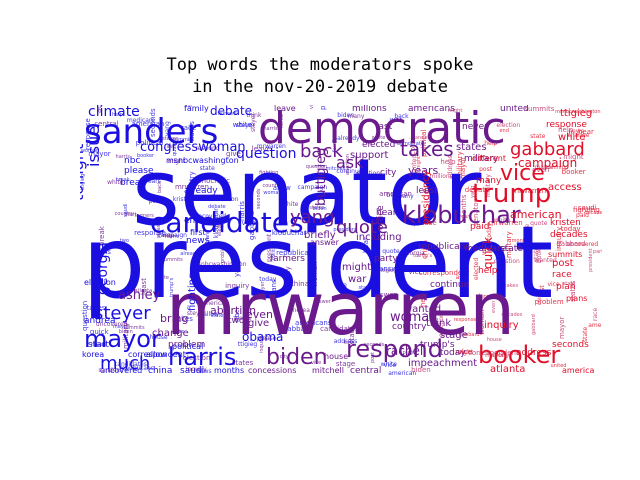 Image resolution: width=640 pixels, height=480 pixels. I want to click on word-campaign: campaign, so click(548, 163).